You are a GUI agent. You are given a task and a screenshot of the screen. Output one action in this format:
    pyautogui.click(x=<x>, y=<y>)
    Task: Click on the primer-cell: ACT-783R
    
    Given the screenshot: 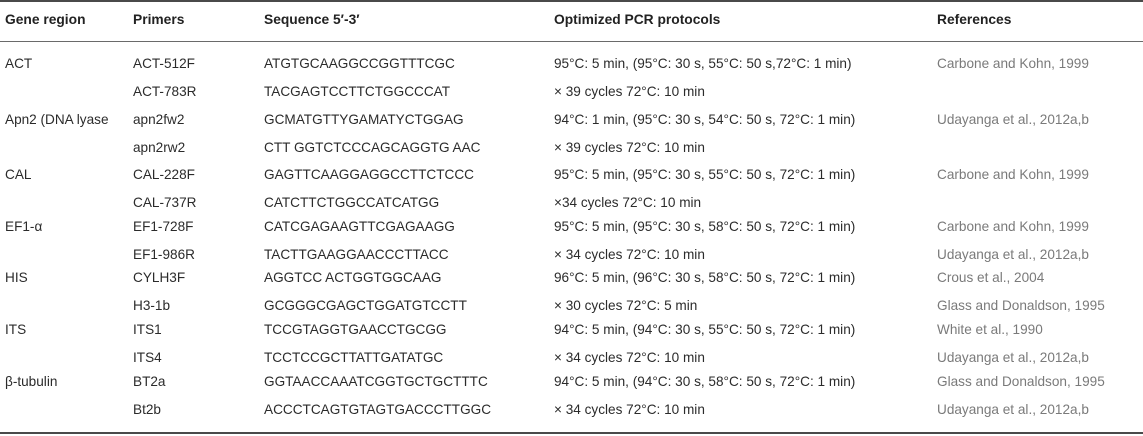 What is the action you would take?
    pyautogui.click(x=165, y=91)
    